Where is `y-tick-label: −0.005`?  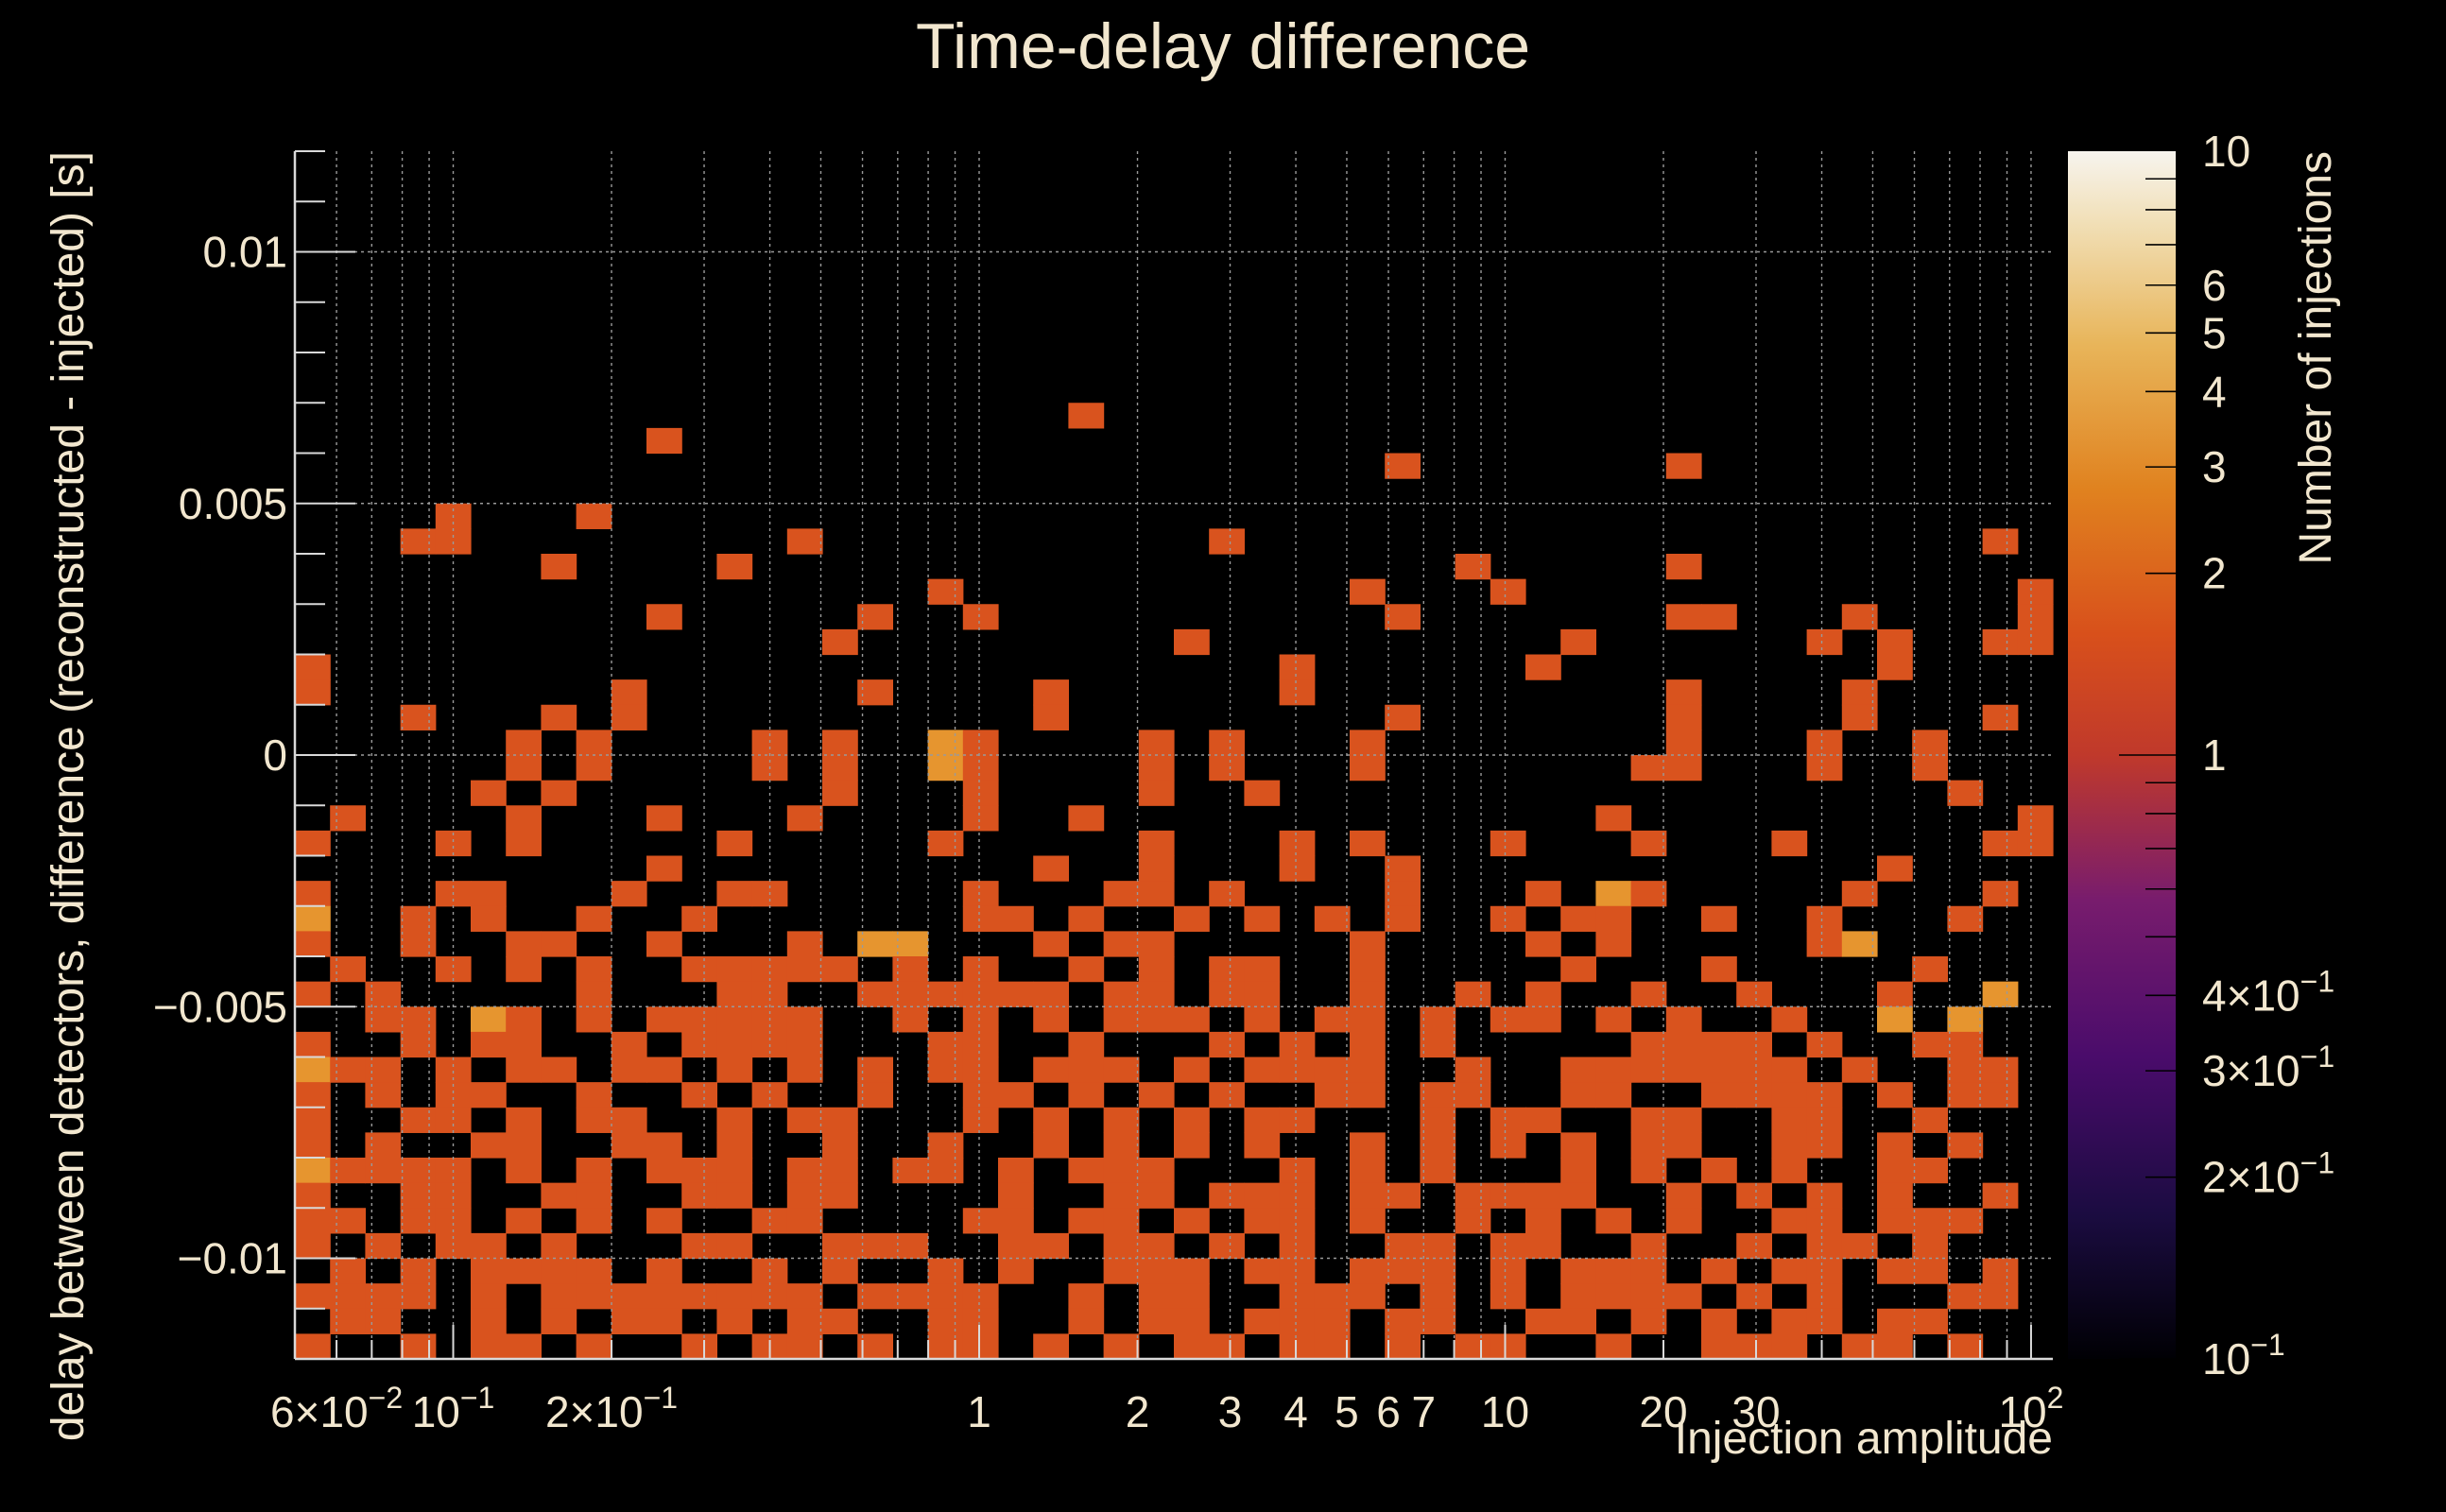
y-tick-label: −0.005 is located at coordinates (220, 1006).